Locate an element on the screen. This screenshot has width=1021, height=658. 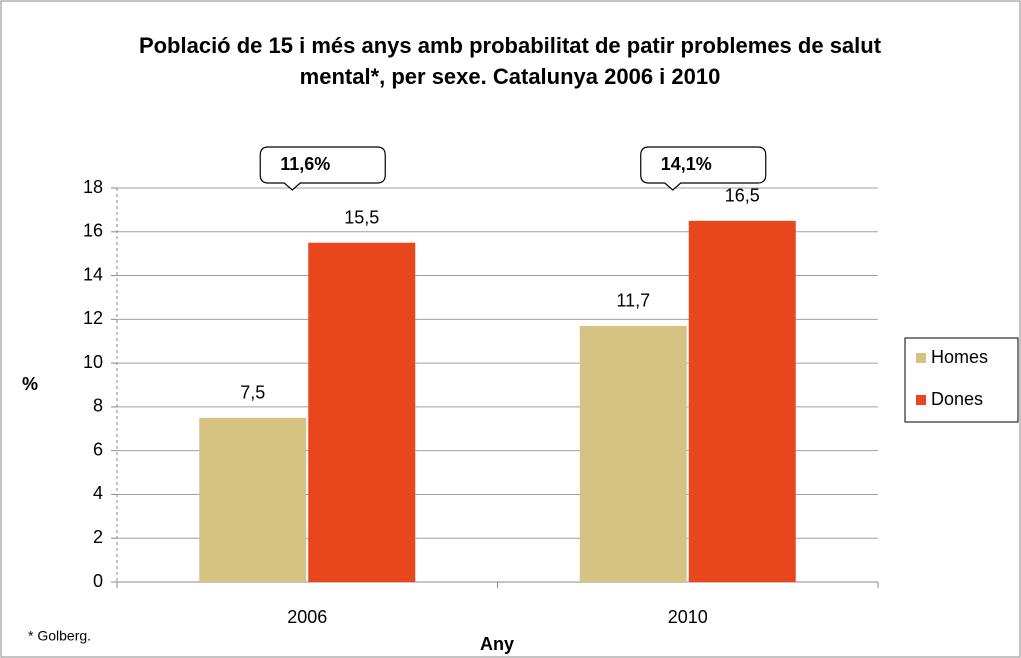
x-tick-label: 2010 is located at coordinates (688, 617).